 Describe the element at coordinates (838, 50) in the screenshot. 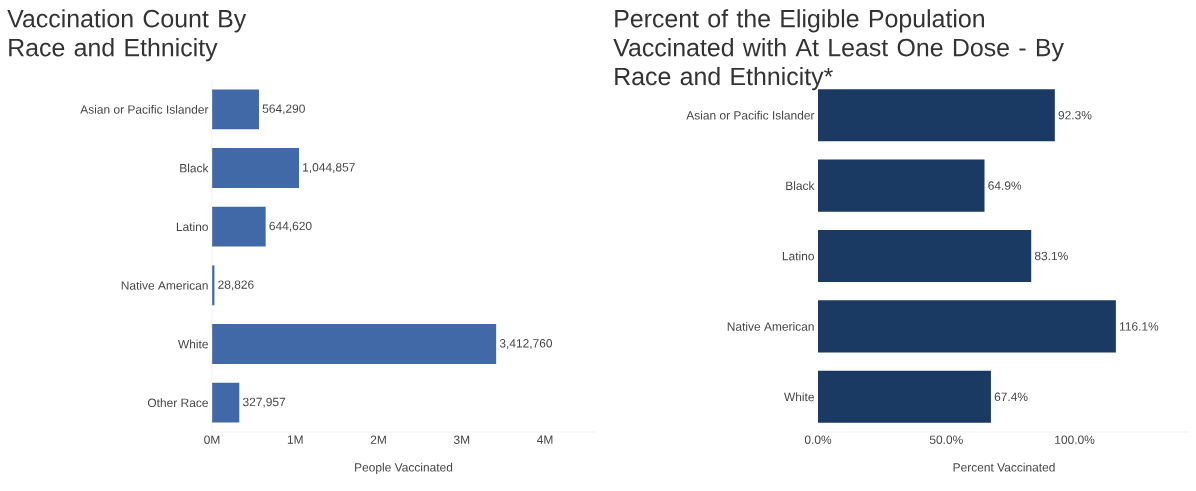

I see `chart-title: Percent of the Eligible Population Vaccinated with At Least One Dose - By Race and Ethnicity*` at that location.